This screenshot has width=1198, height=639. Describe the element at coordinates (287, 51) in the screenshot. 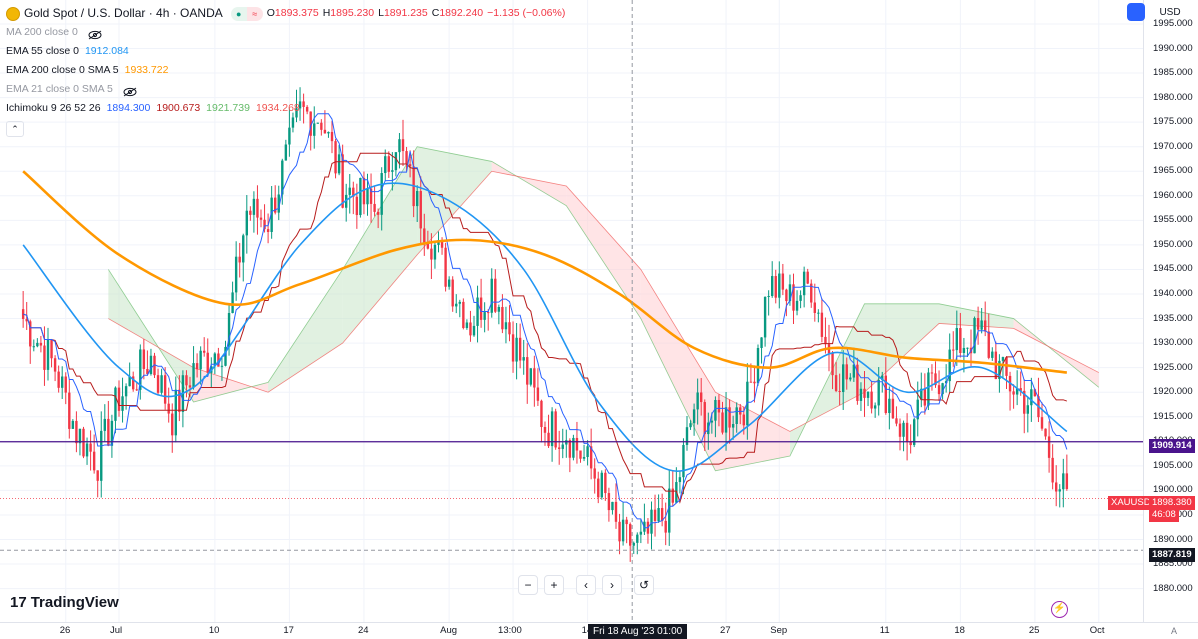

I see `indicator-row: EMA 55 close 0 1912.084` at that location.